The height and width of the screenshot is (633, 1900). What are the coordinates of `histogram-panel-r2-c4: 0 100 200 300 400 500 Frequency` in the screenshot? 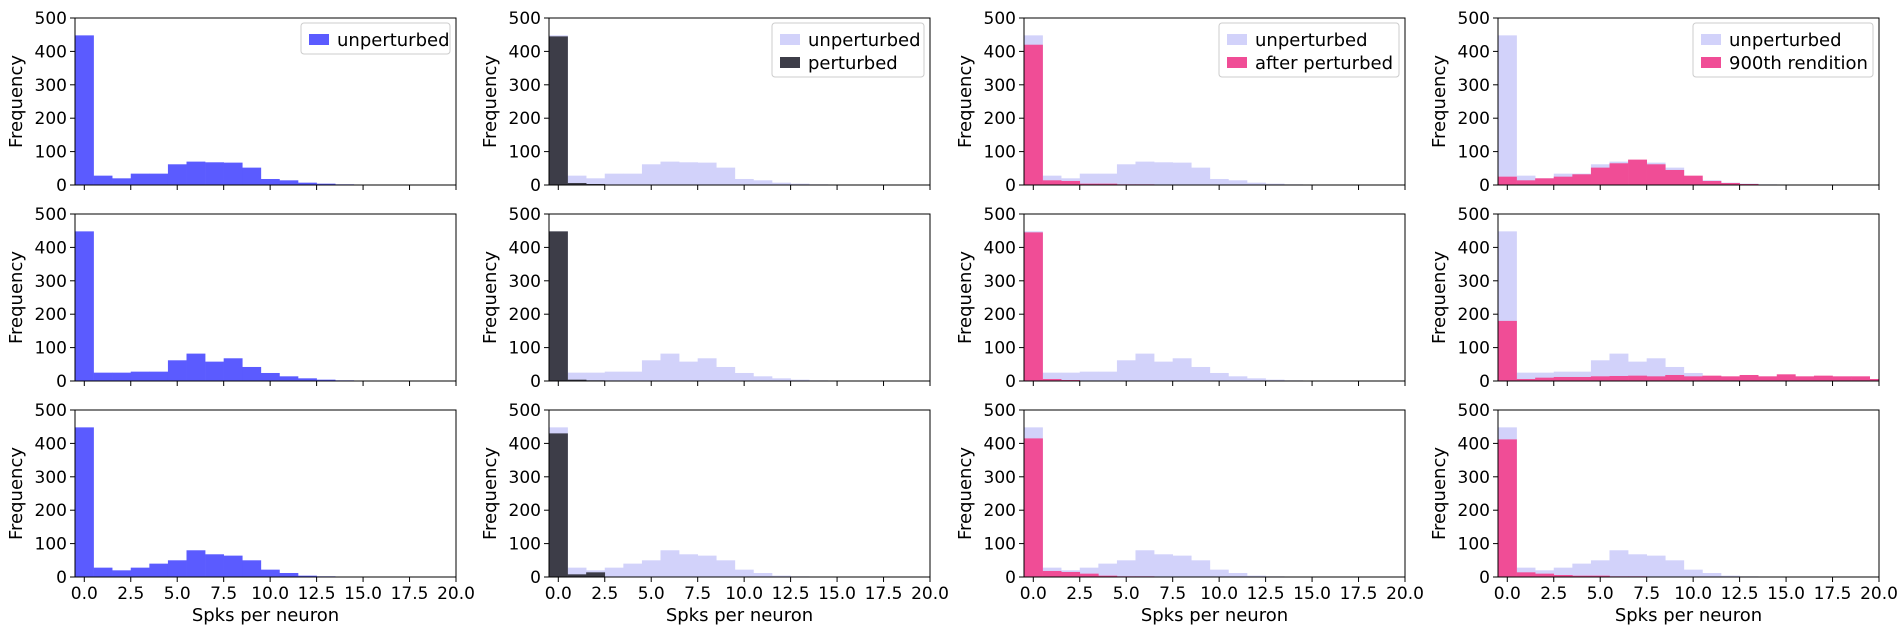 It's located at (1654, 298).